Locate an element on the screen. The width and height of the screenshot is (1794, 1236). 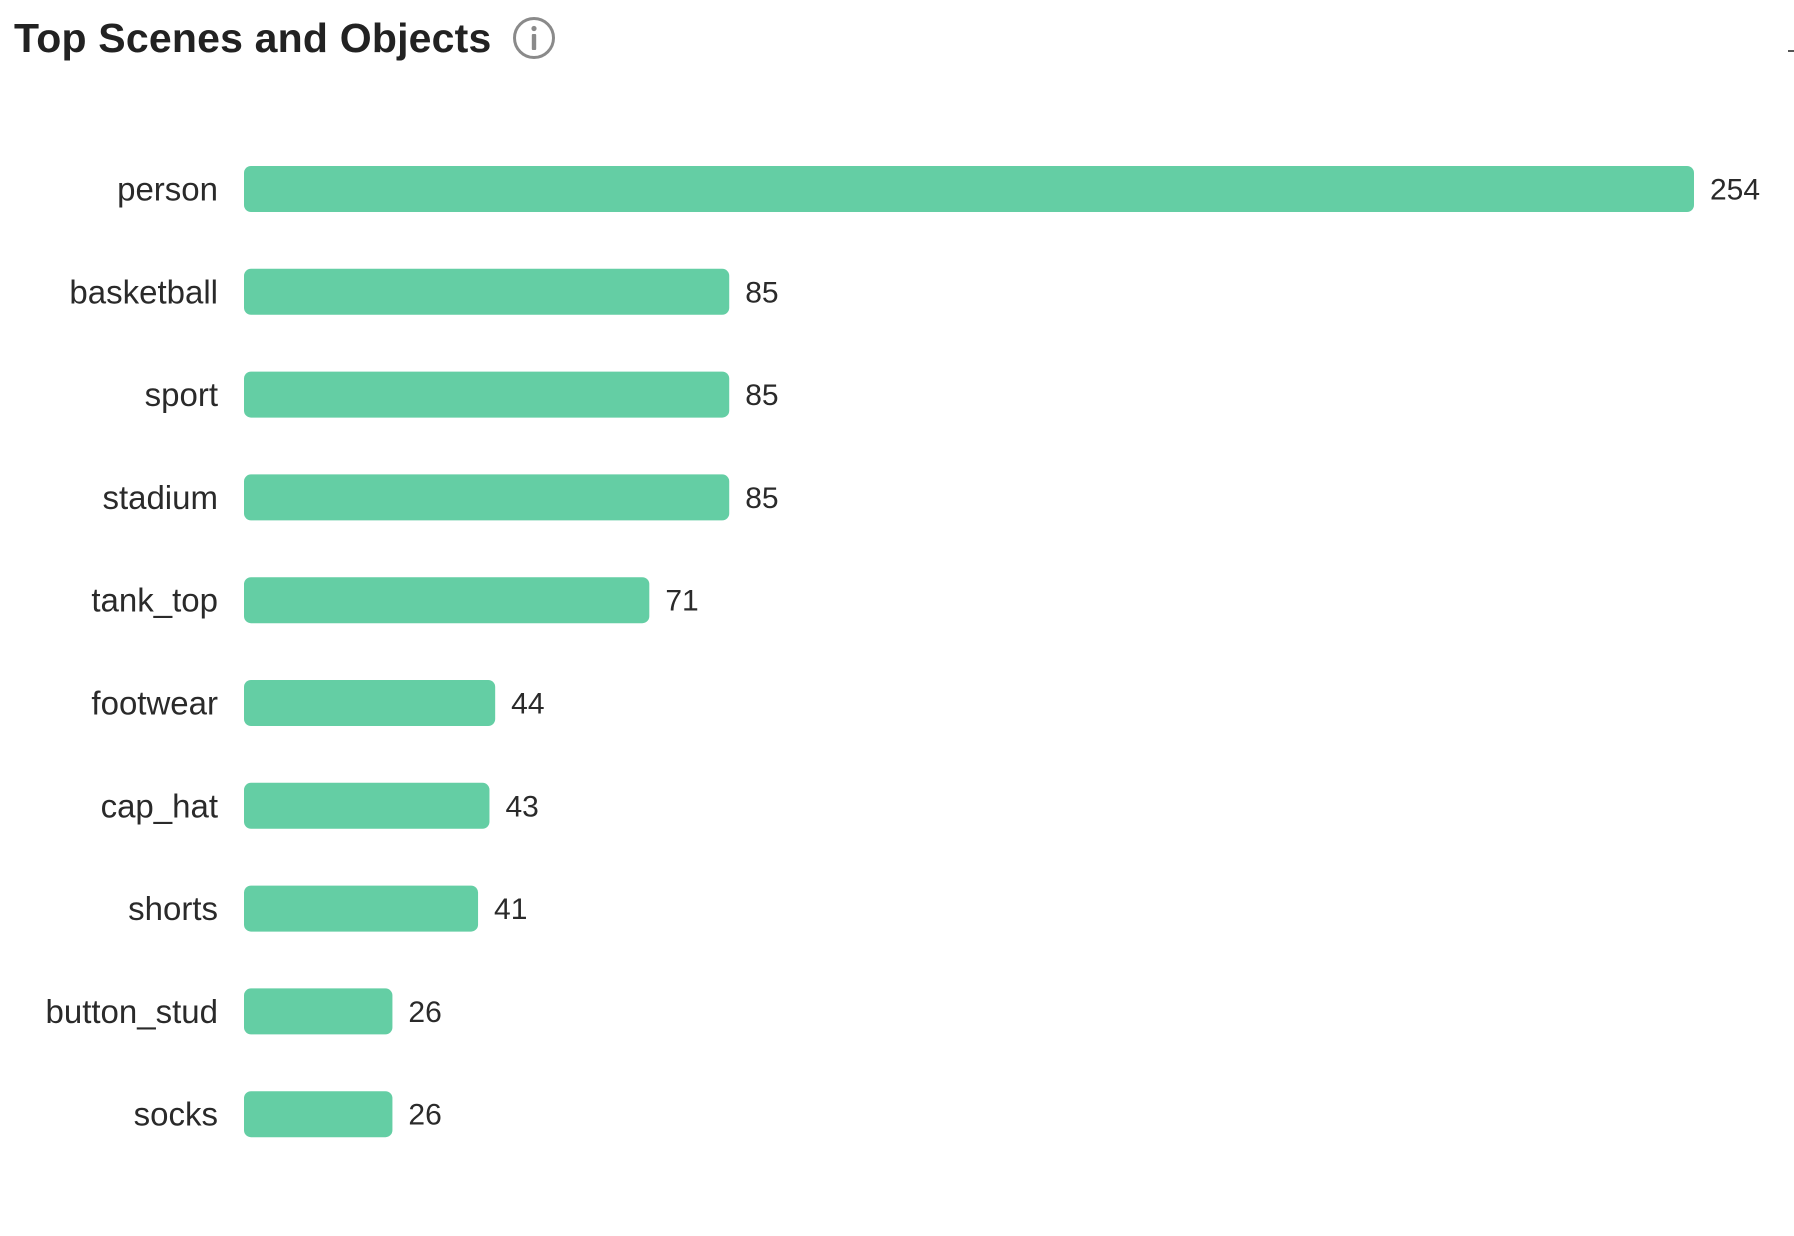
bar-button_stud is located at coordinates (318, 1011).